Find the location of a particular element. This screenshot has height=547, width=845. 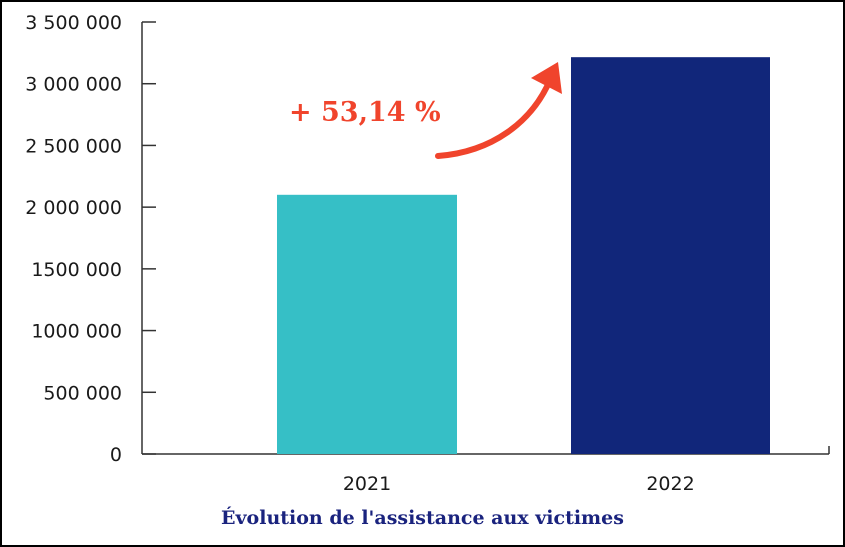

arrow-shaft is located at coordinates (494, 118).